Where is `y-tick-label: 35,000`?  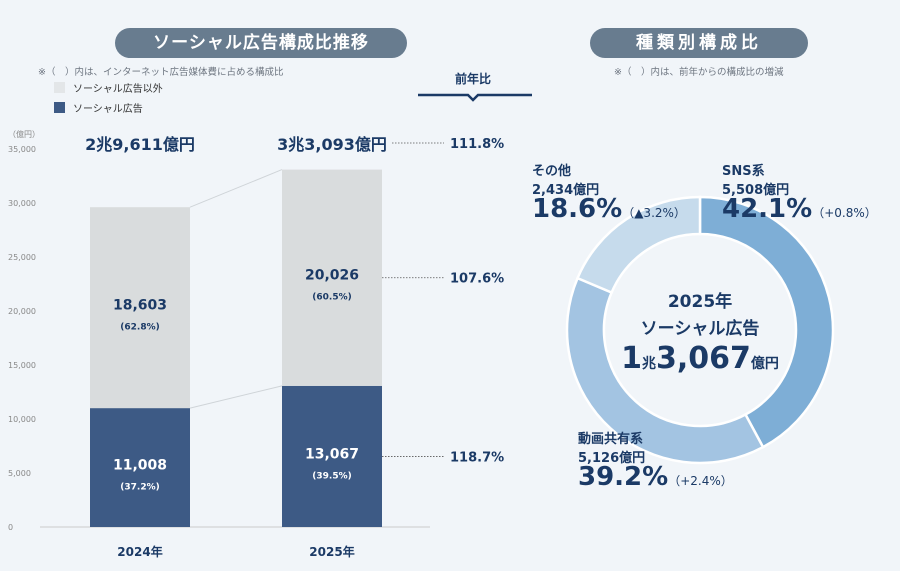
y-tick-label: 35,000 is located at coordinates (22, 149).